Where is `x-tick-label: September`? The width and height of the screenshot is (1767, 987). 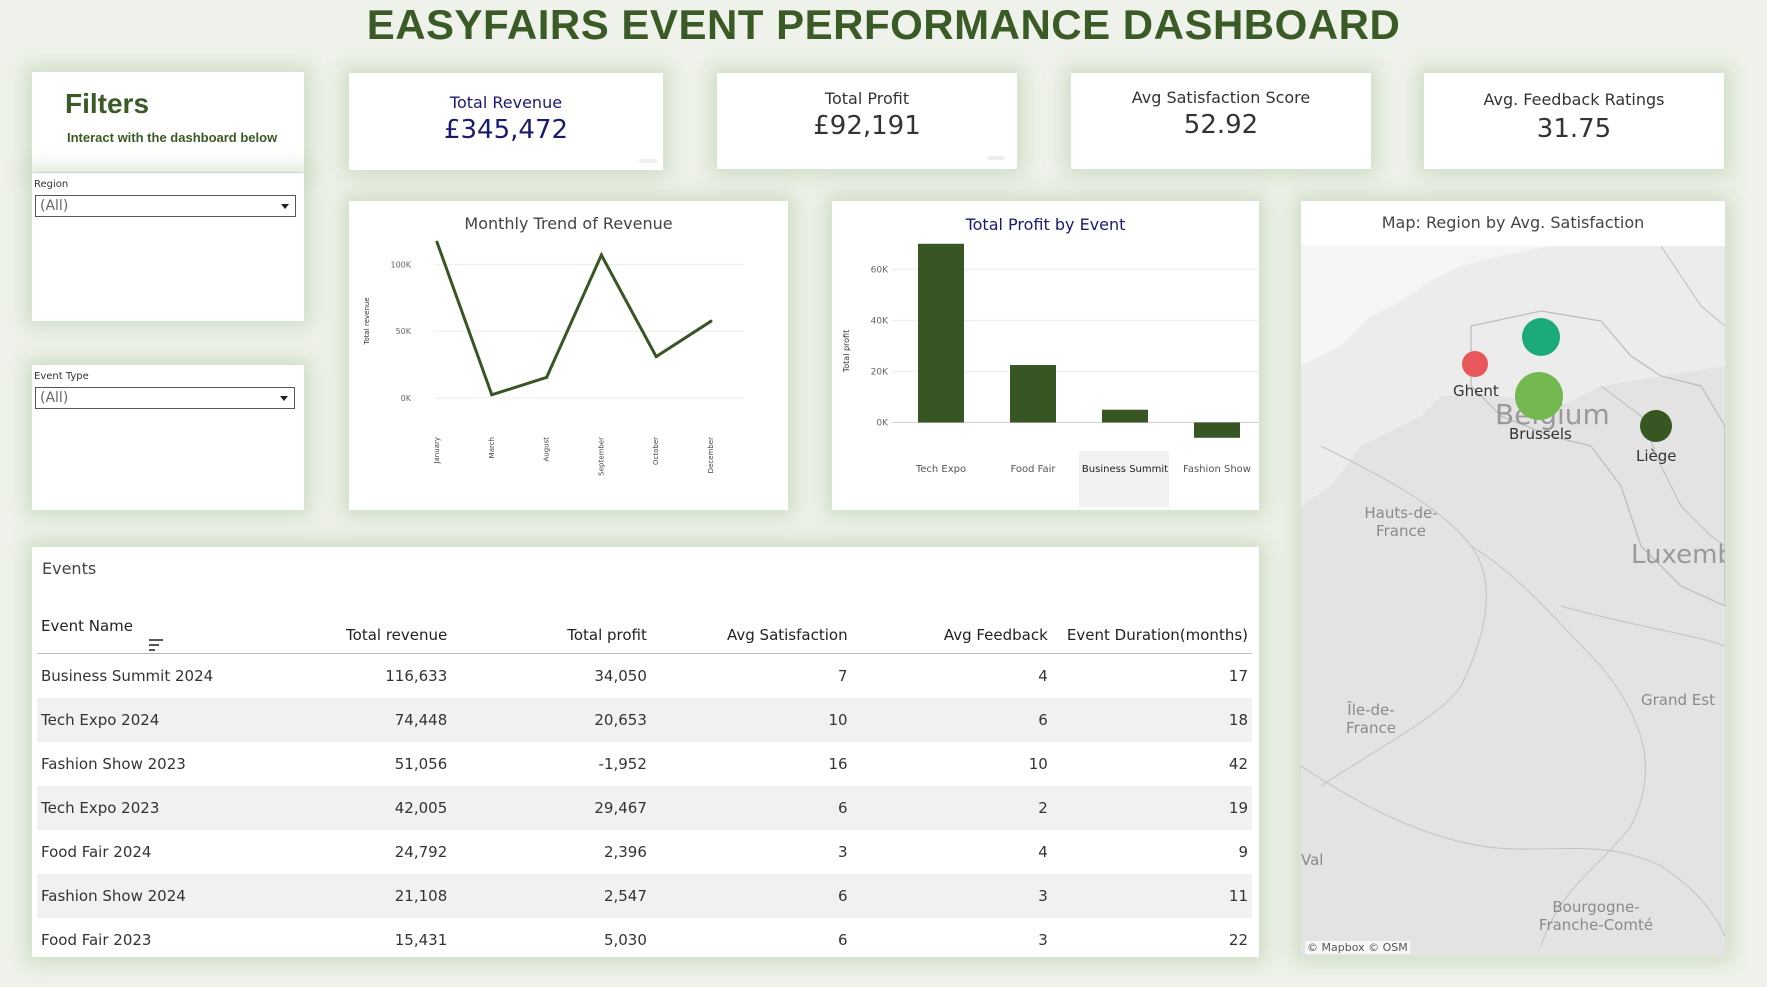 x-tick-label: September is located at coordinates (601, 456).